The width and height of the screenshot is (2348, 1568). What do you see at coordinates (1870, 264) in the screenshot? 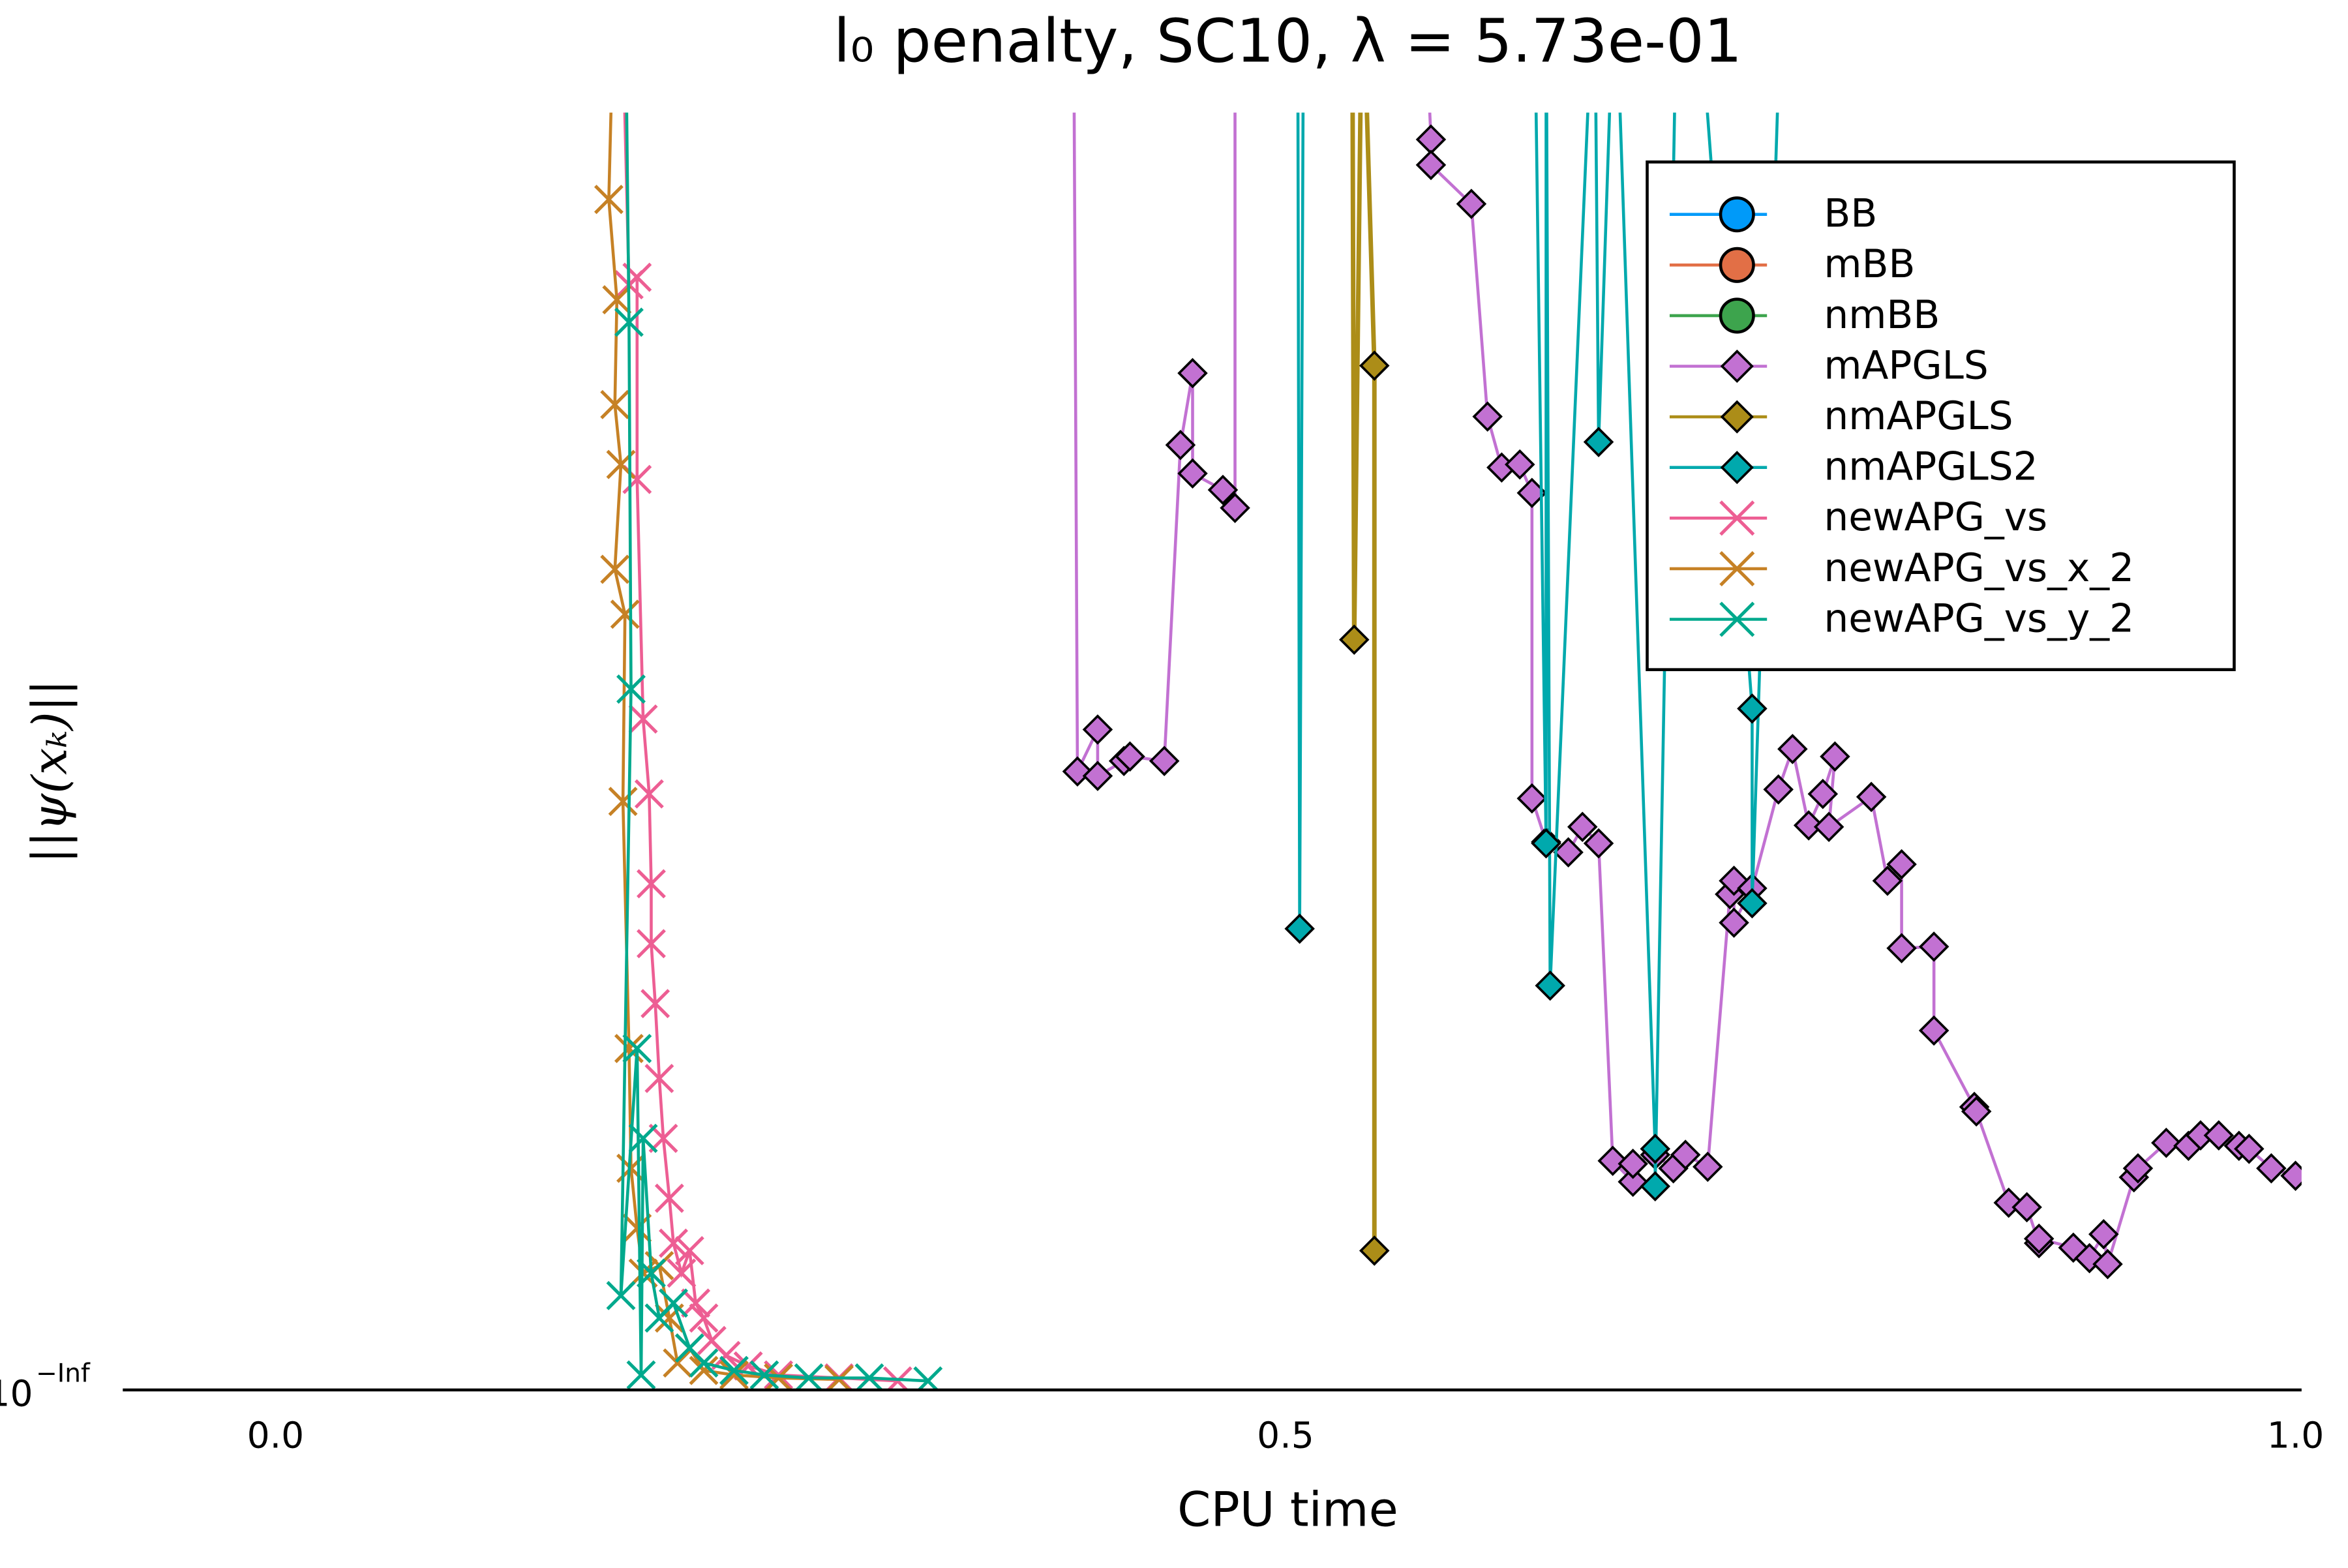
I see `legend-label: mBB` at bounding box center [1870, 264].